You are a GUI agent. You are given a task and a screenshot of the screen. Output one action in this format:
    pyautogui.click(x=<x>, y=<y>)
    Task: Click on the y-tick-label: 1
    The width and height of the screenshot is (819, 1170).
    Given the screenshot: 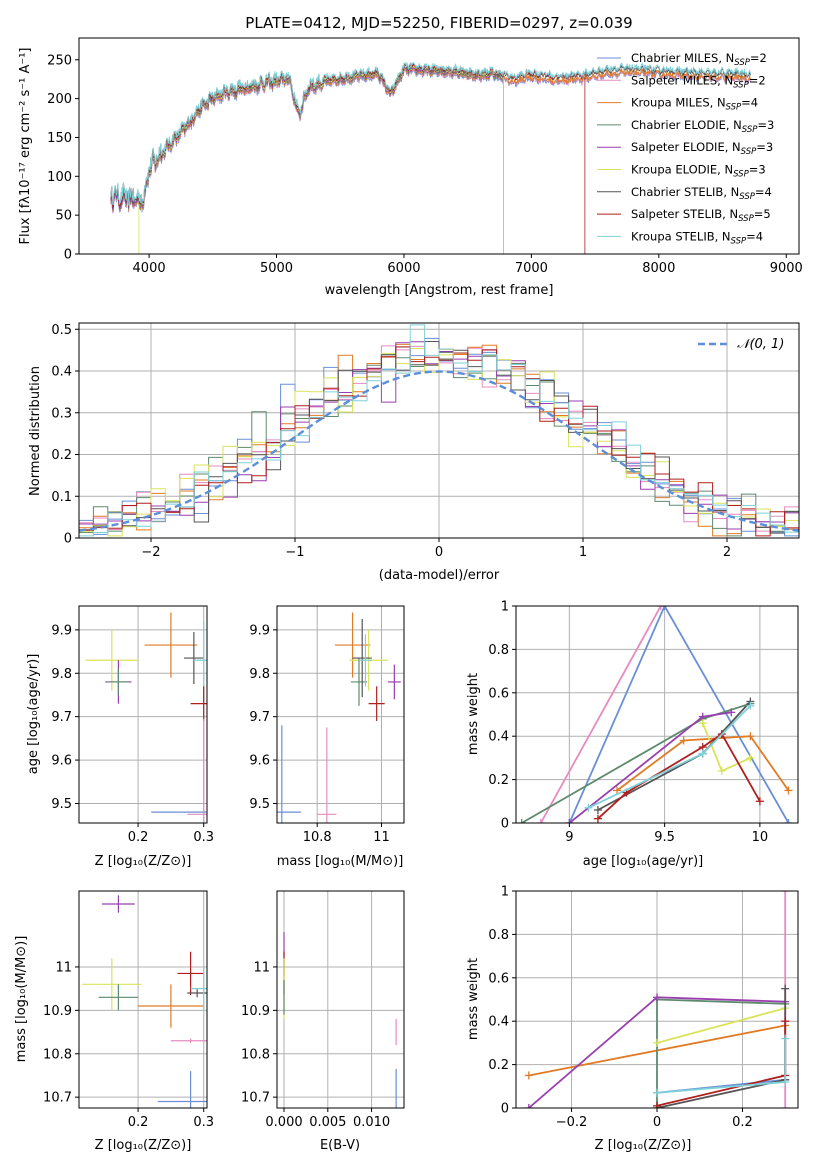 What is the action you would take?
    pyautogui.click(x=505, y=607)
    